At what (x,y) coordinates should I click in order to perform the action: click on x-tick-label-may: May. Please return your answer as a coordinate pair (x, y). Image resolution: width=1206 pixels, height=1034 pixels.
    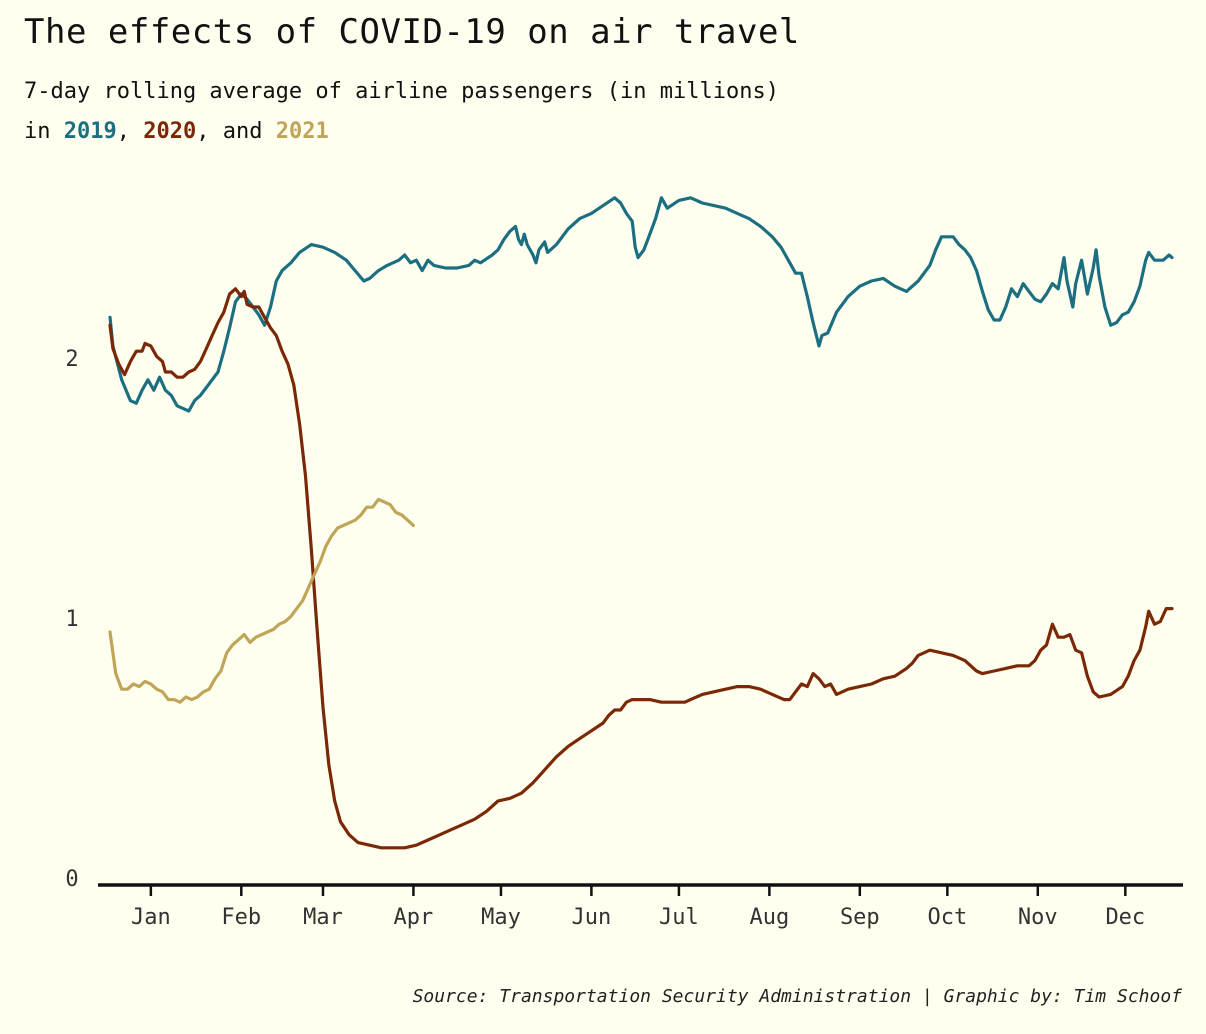
    Looking at the image, I should click on (501, 917).